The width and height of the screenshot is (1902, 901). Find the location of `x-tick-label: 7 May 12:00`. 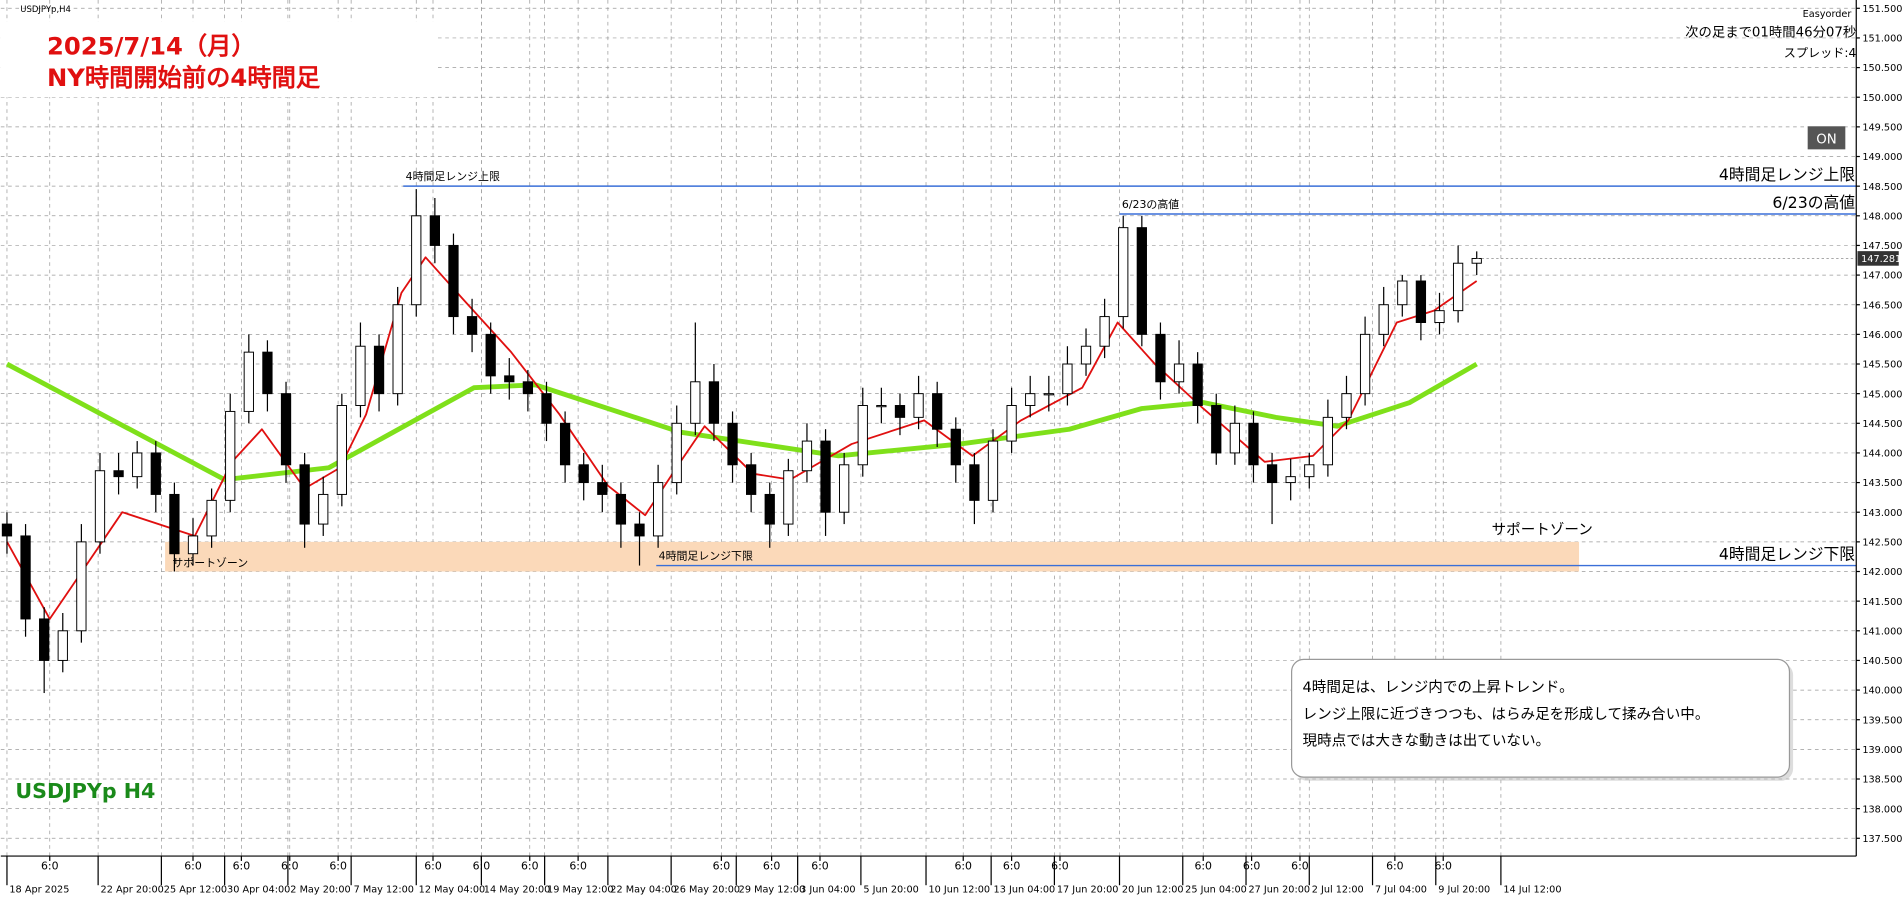

x-tick-label: 7 May 12:00 is located at coordinates (384, 890).